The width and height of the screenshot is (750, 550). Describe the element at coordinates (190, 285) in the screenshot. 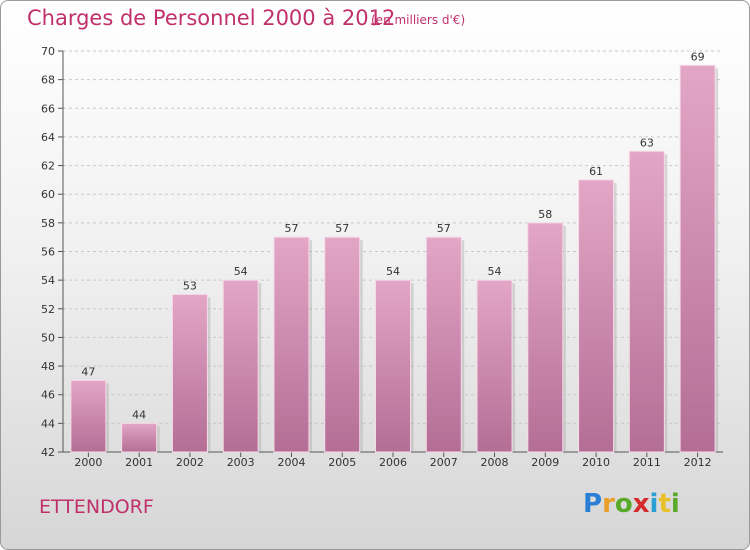

I see `bar-value-label: 53` at that location.